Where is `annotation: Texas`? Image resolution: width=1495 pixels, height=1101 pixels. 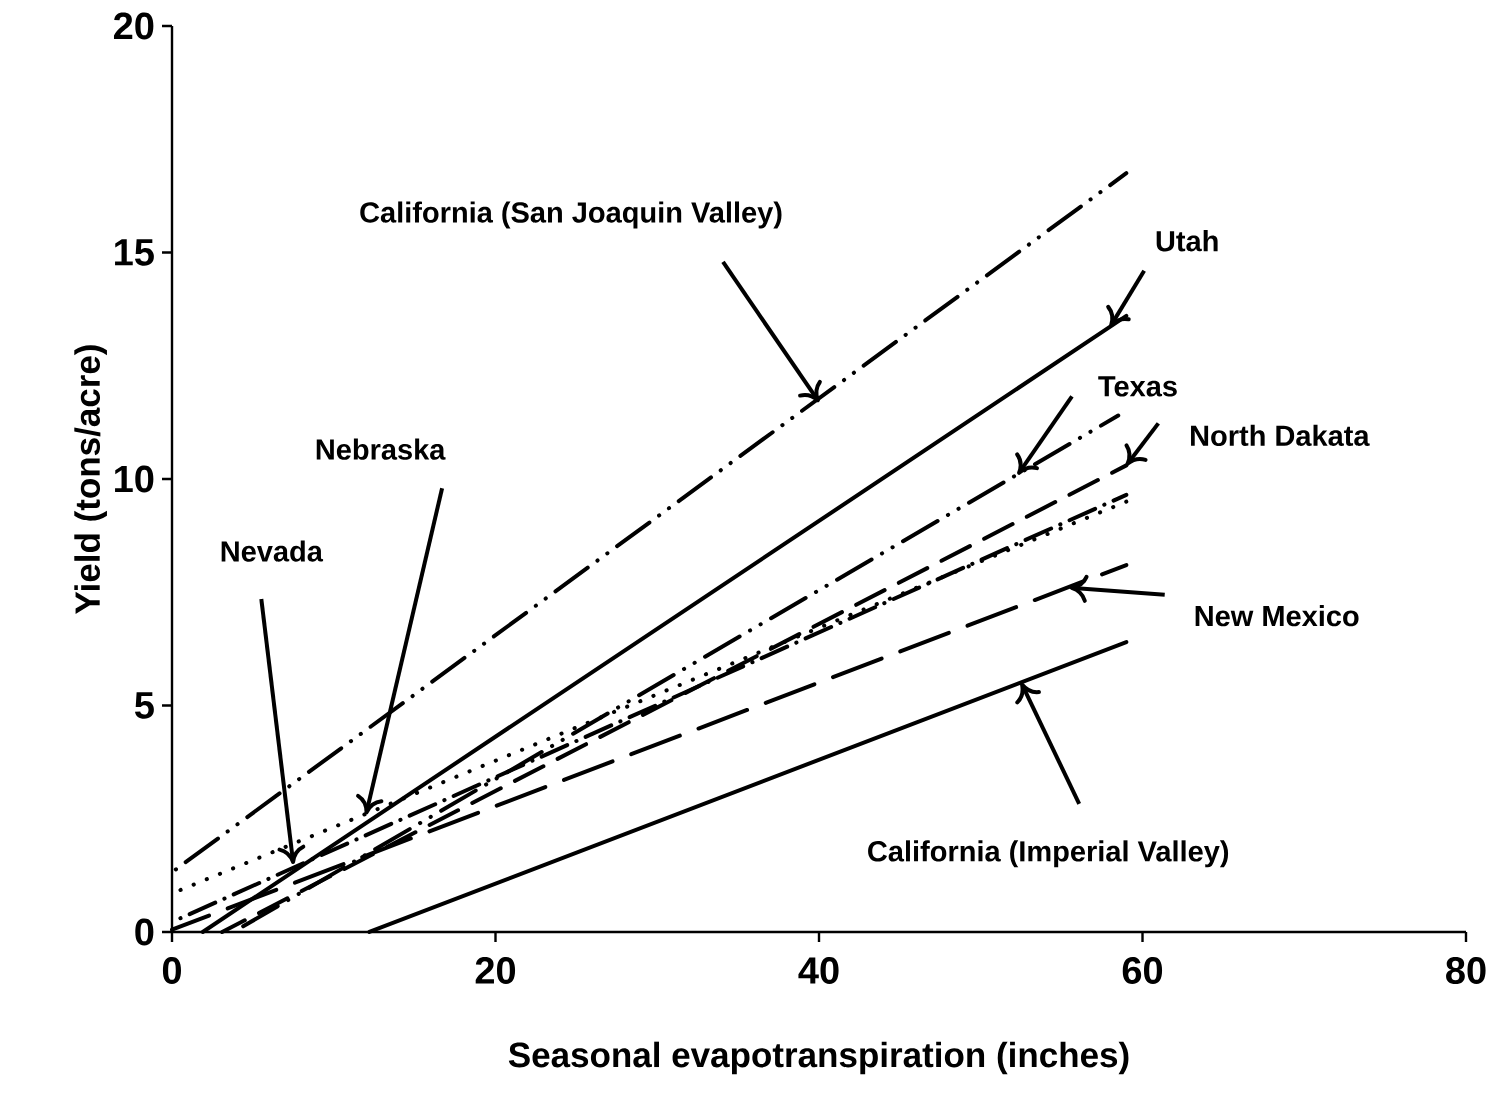
annotation: Texas is located at coordinates (1137, 386).